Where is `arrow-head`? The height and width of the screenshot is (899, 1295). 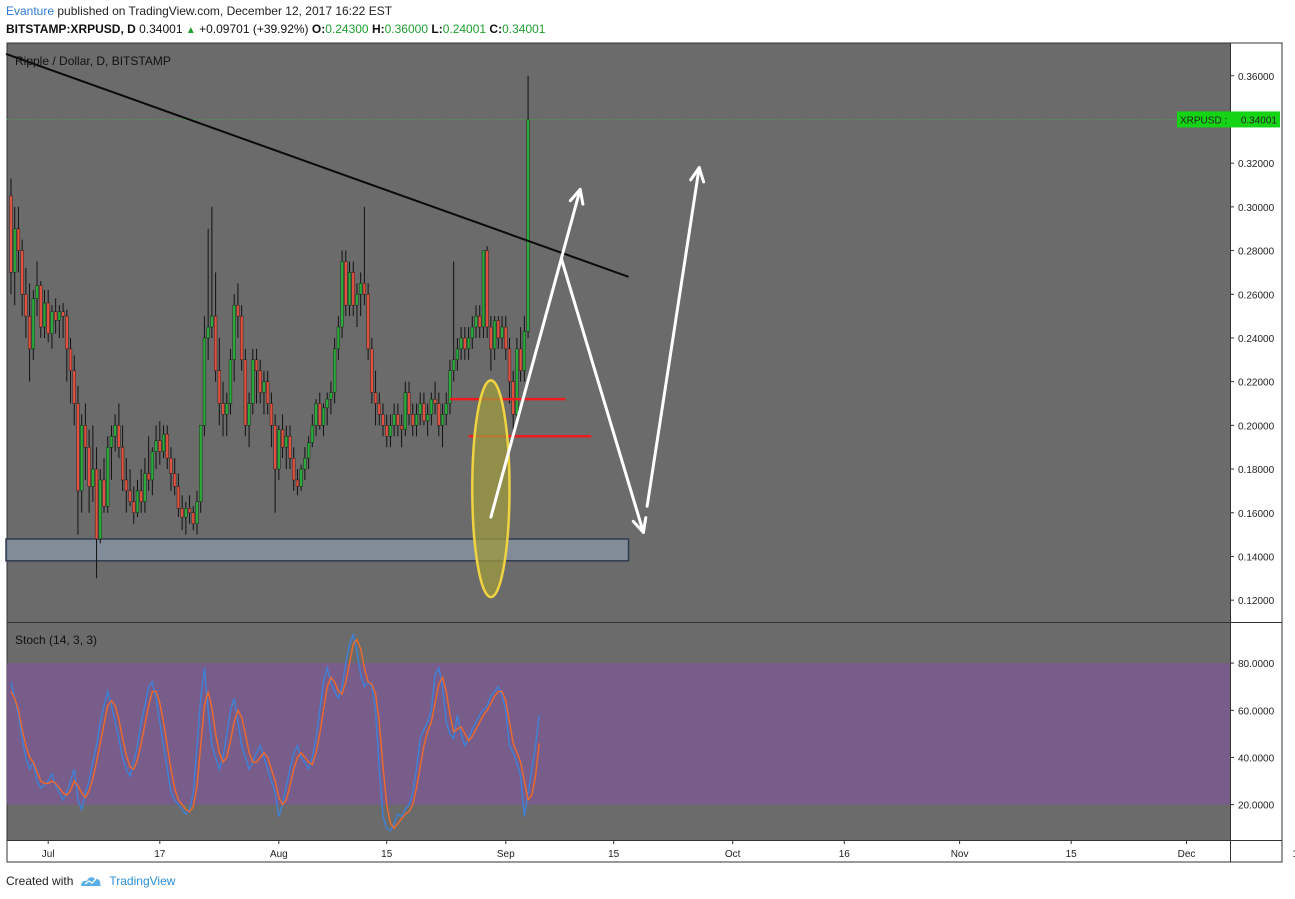 arrow-head is located at coordinates (639, 525).